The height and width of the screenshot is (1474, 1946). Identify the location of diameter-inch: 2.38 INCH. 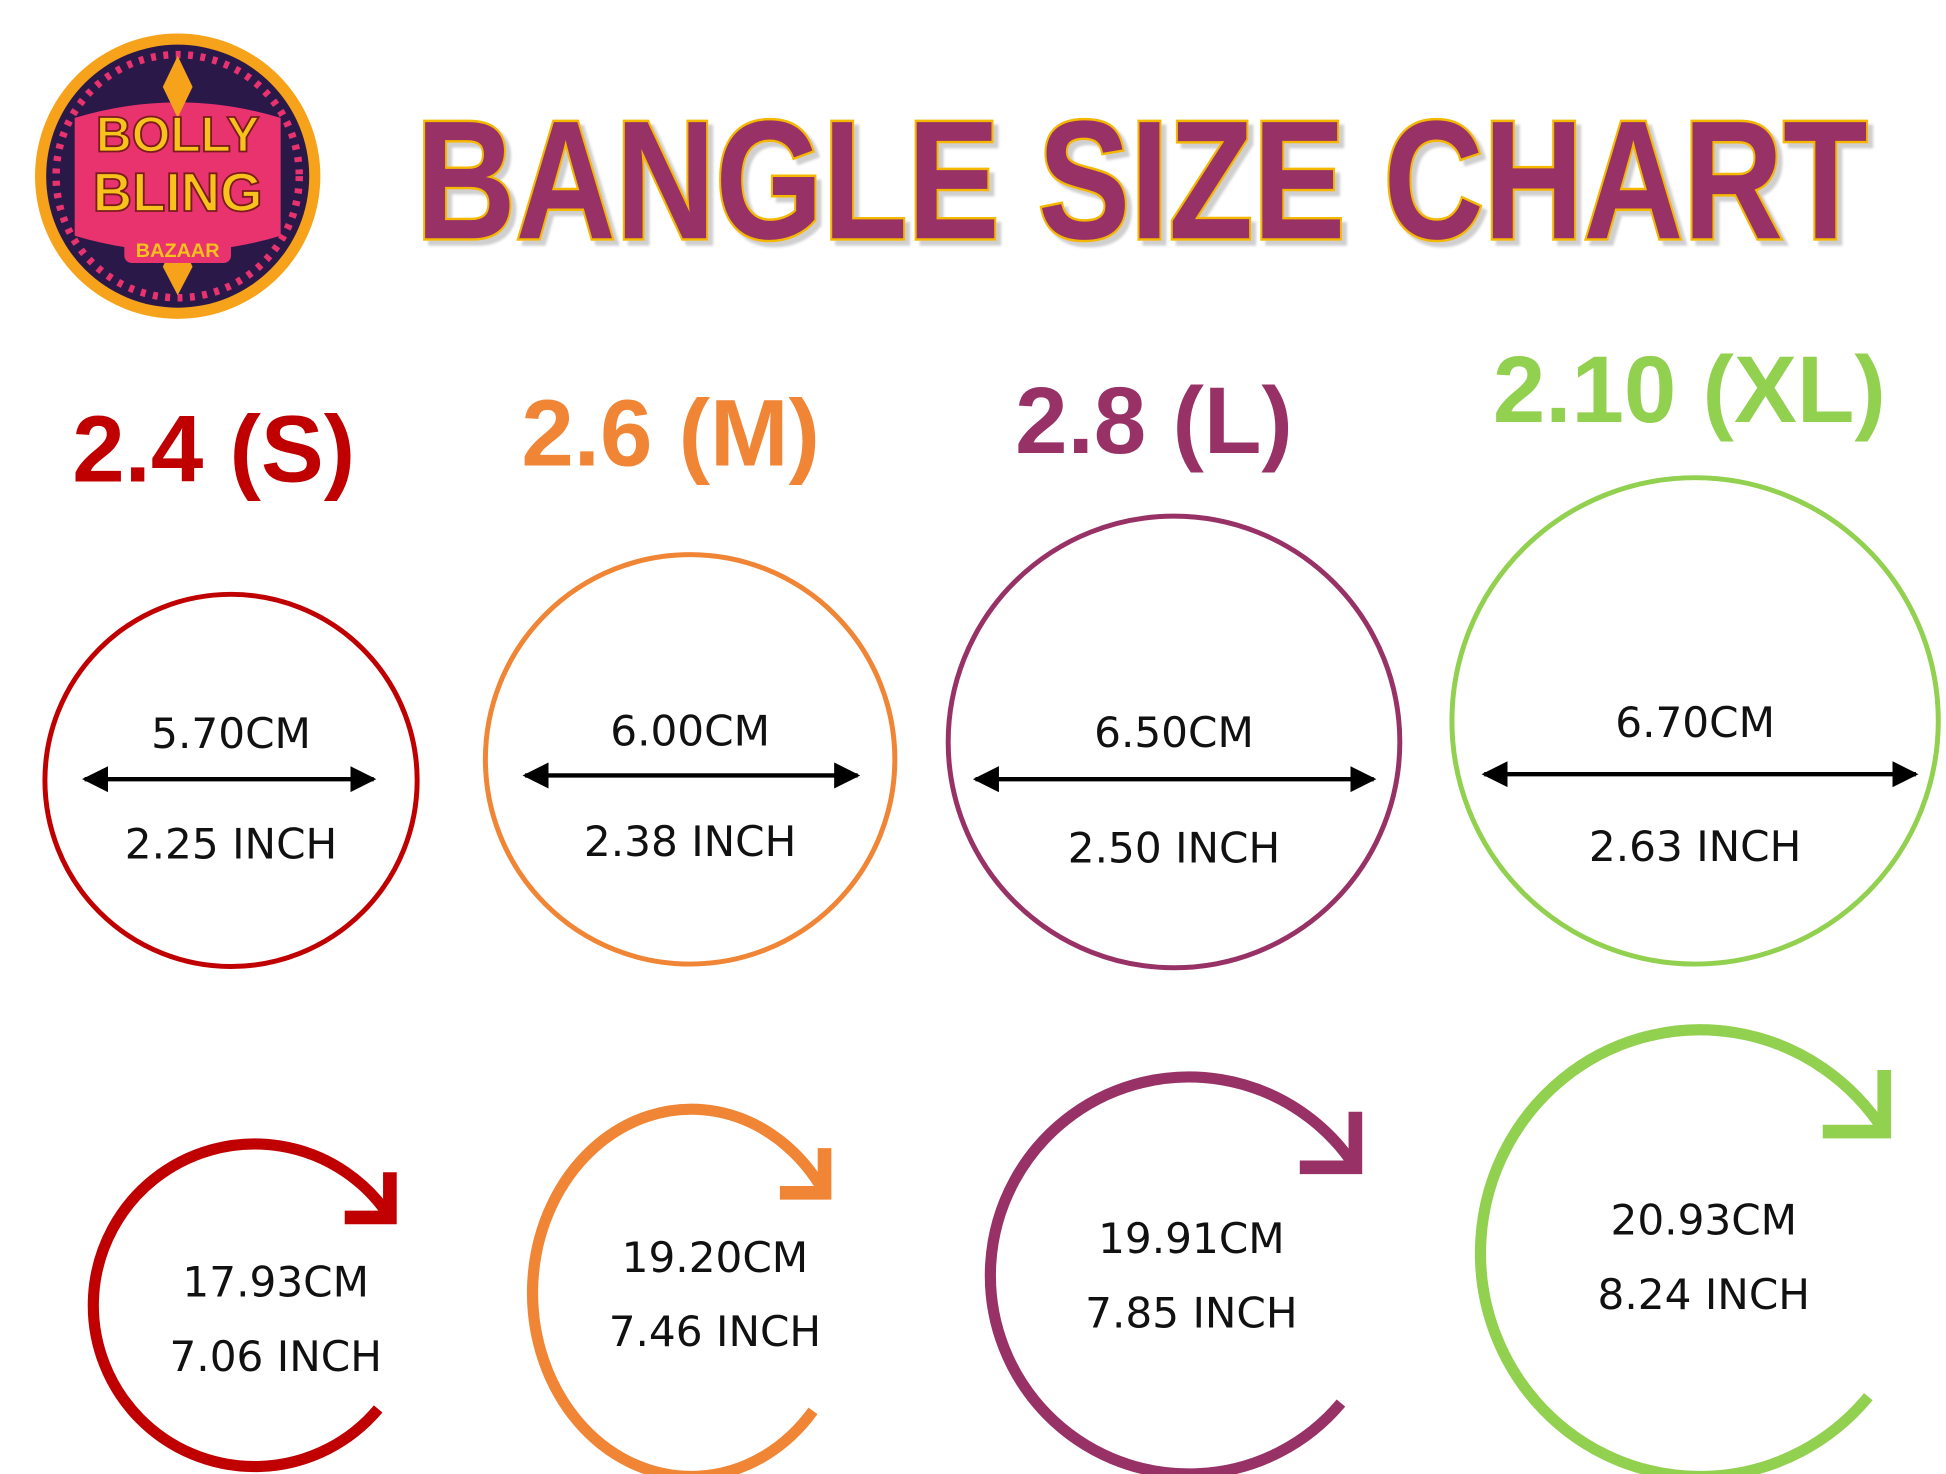
(690, 841).